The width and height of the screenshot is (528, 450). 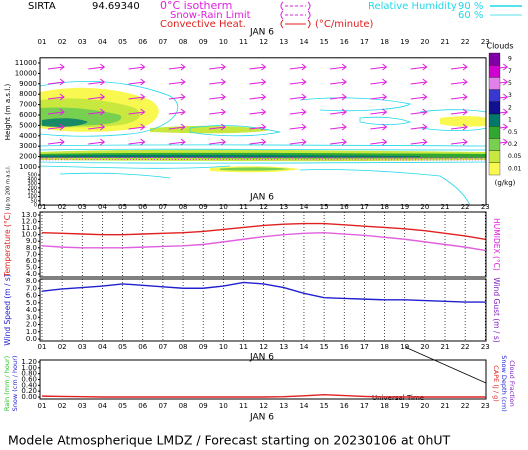 What do you see at coordinates (28, 146) in the screenshot?
I see `y-tick-label: 3000` at bounding box center [28, 146].